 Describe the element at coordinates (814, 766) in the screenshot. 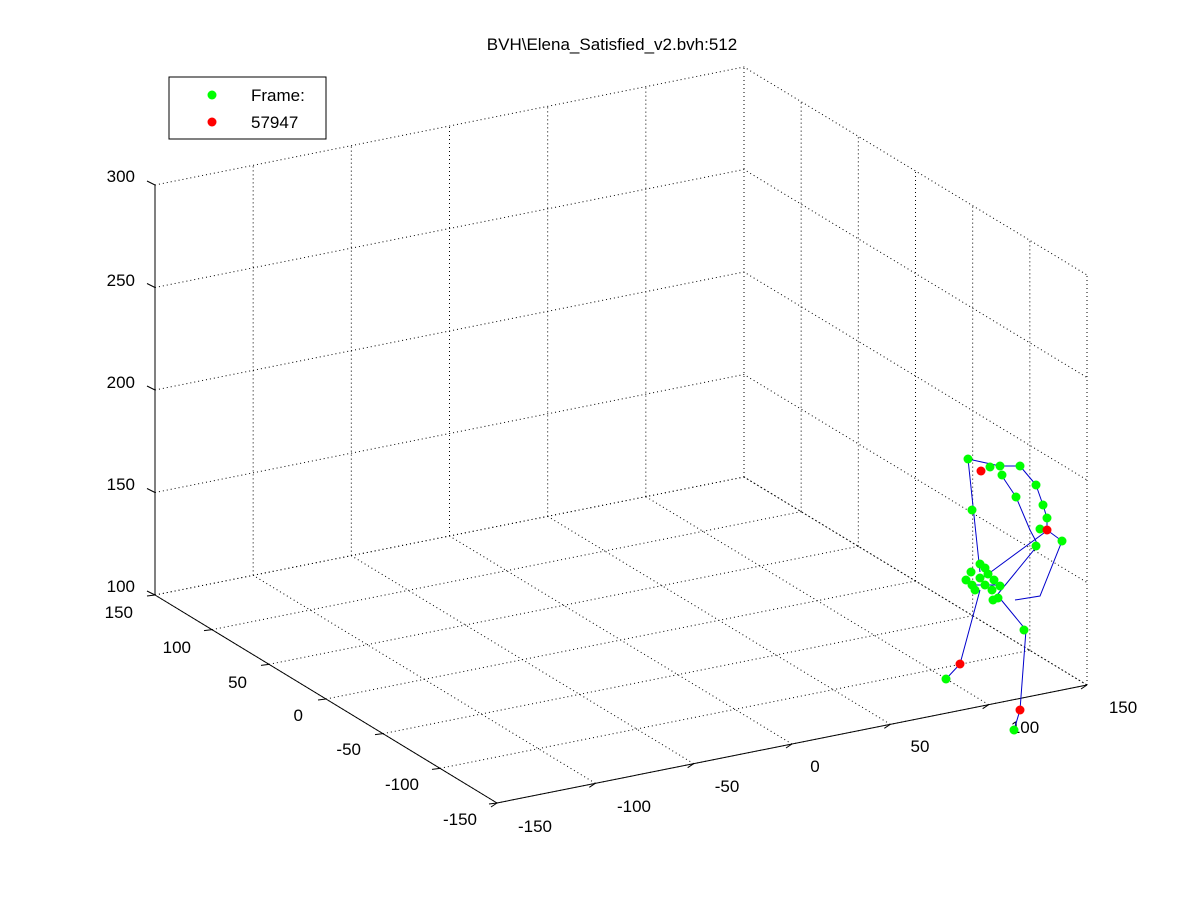

I see `x-tick-label: 0` at that location.